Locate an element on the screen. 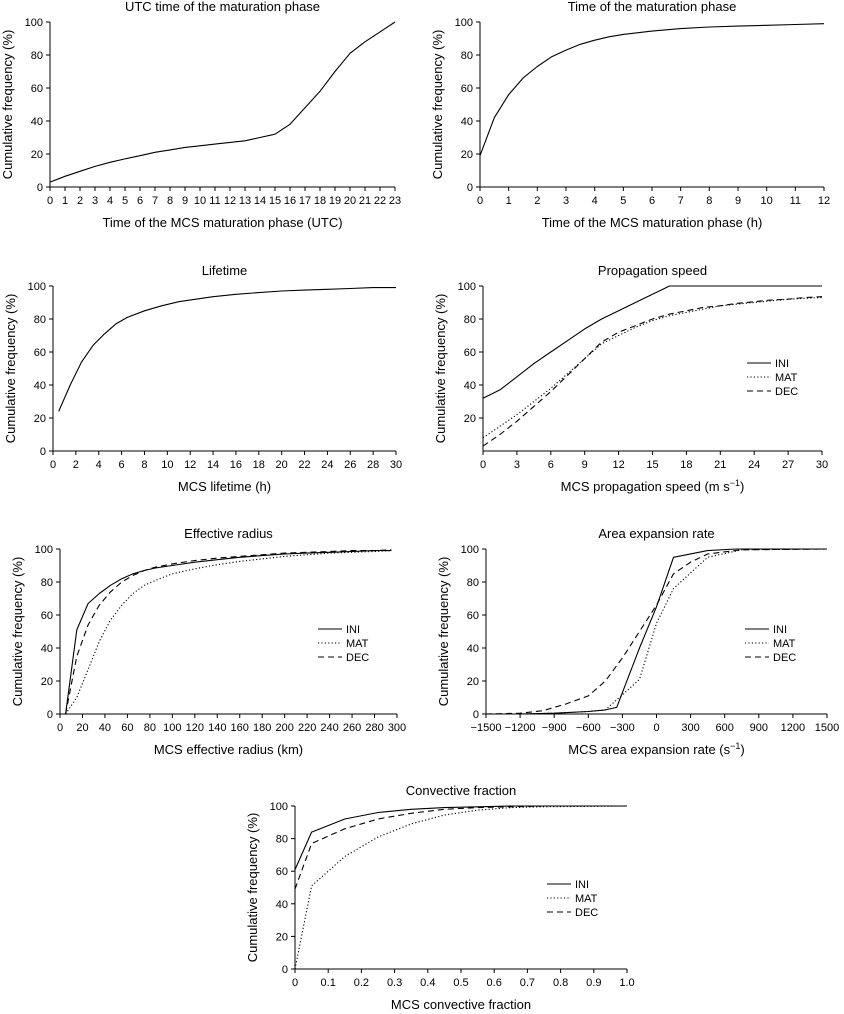 The height and width of the screenshot is (1014, 844). x-tick-label: 0.3 is located at coordinates (394, 983).